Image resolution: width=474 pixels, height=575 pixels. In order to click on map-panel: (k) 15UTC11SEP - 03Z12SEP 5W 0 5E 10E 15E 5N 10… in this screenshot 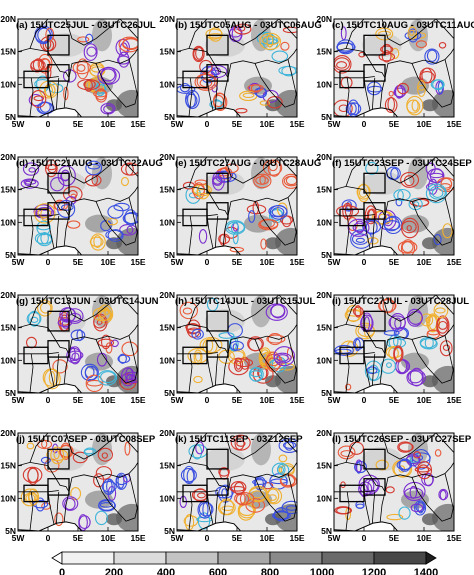, I will do `click(231, 485)`.